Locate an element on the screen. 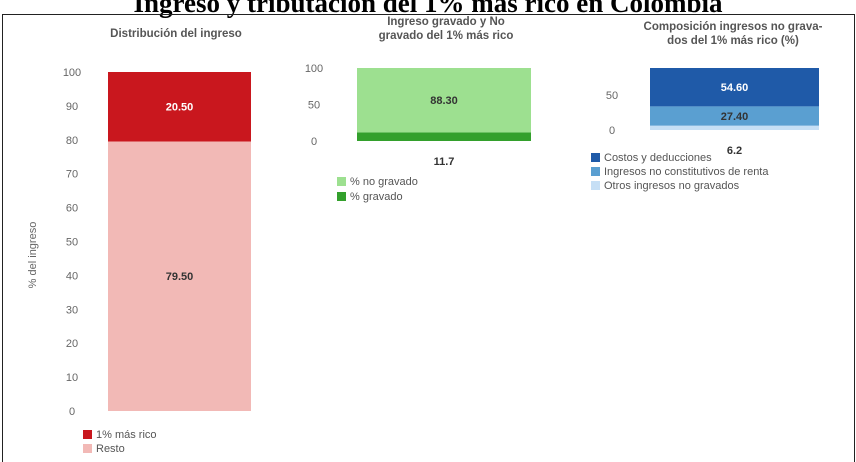 The image size is (856, 462). chart-1-y-tick: 70 is located at coordinates (72, 175).